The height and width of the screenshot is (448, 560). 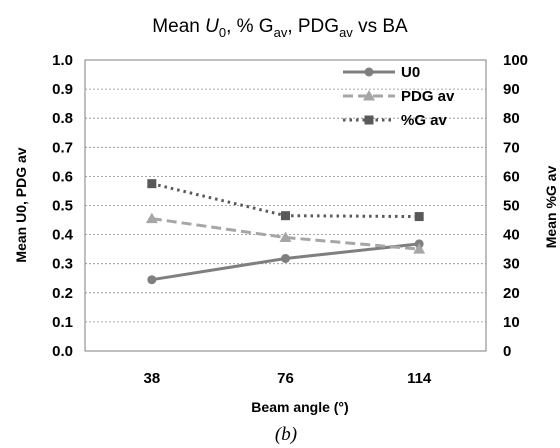 I want to click on x-tick: 114, so click(x=419, y=378).